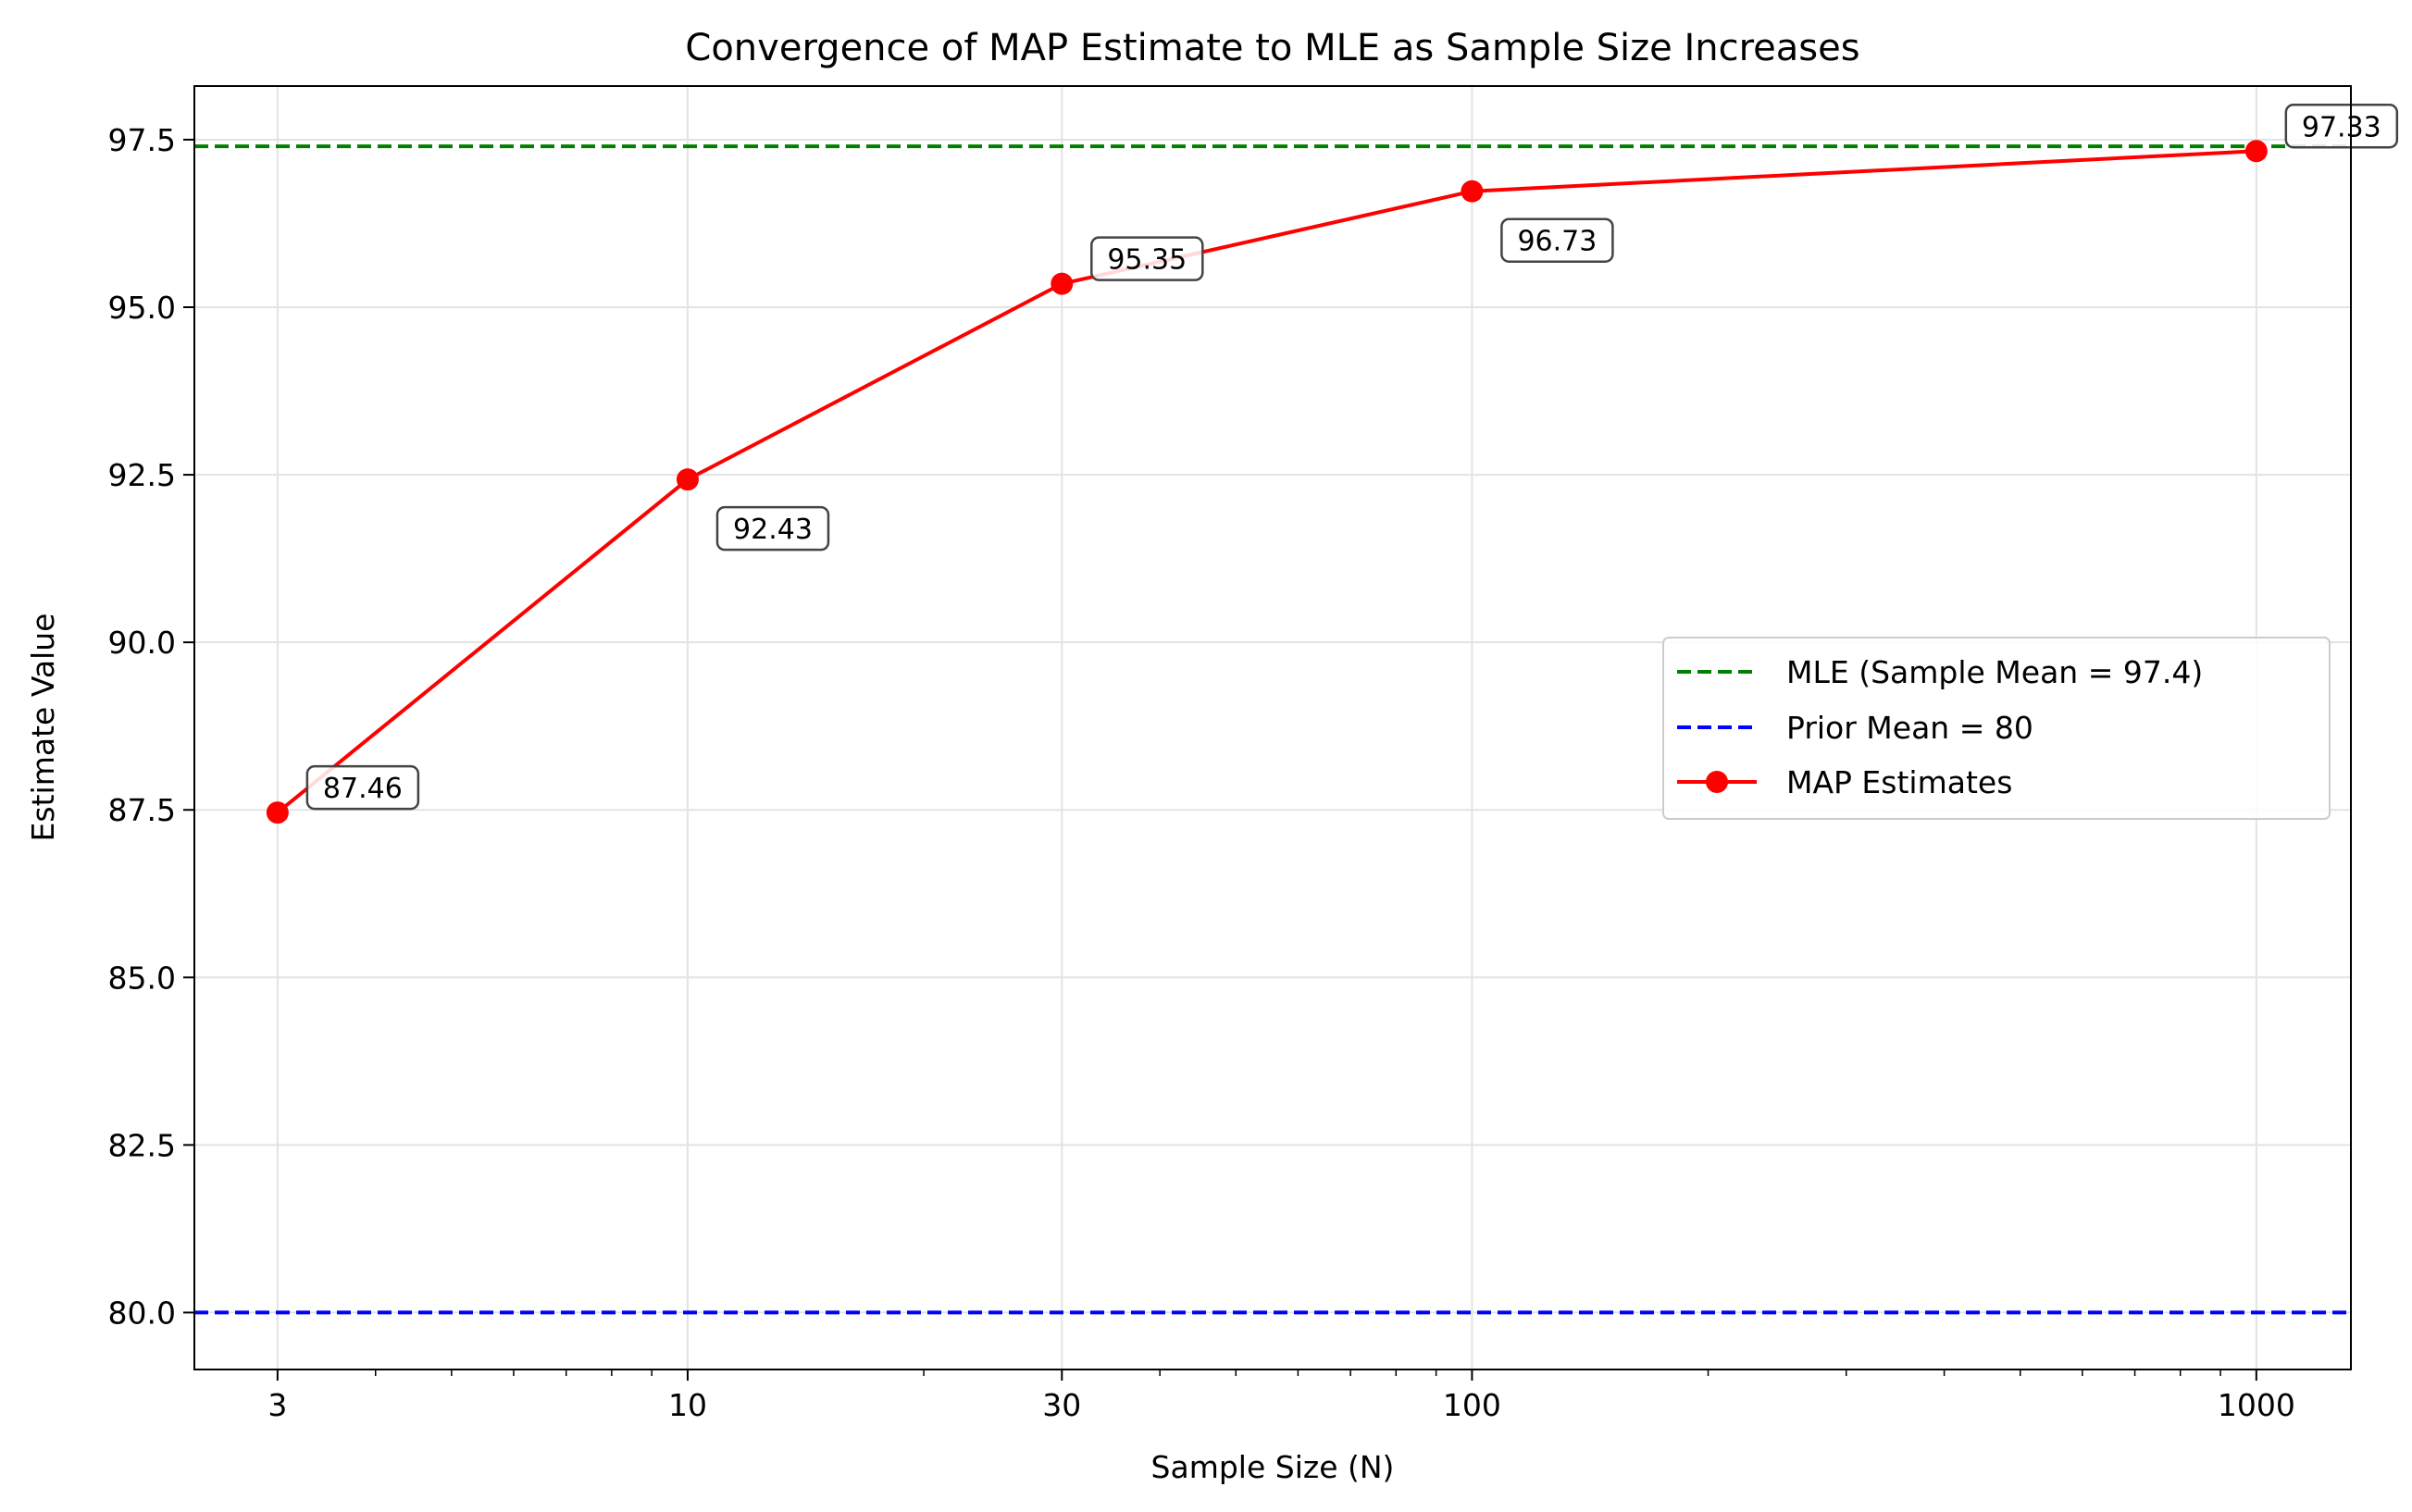  What do you see at coordinates (142, 1145) in the screenshot?
I see `y-tick-label: 82.5` at bounding box center [142, 1145].